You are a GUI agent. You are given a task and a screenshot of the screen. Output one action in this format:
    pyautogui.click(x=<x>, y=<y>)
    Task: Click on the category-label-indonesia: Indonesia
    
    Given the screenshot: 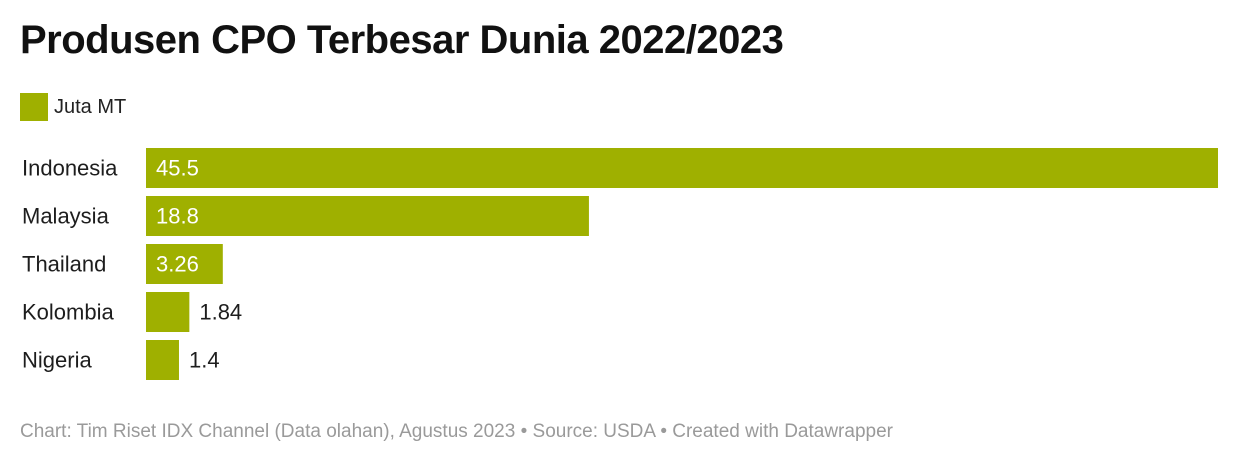 What is the action you would take?
    pyautogui.click(x=70, y=168)
    